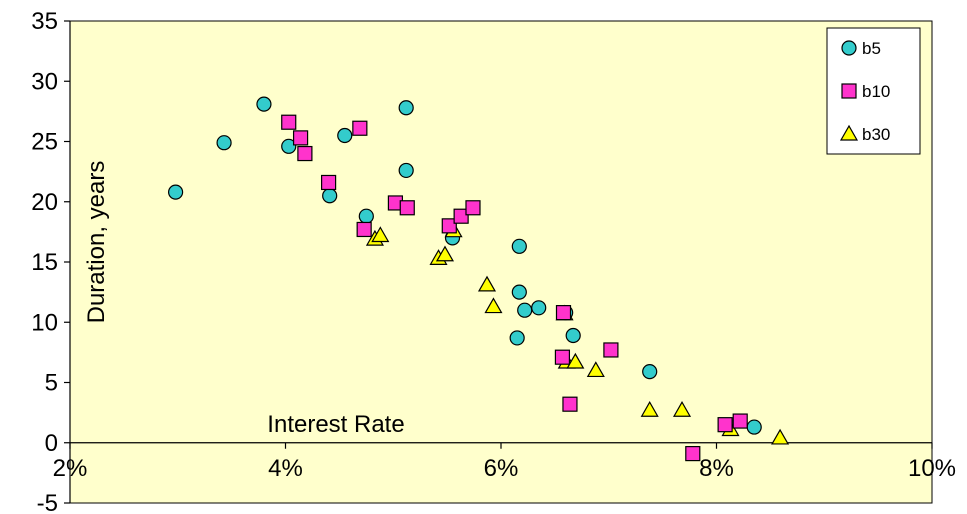  What do you see at coordinates (51, 383) in the screenshot?
I see `y-tick-label: 5` at bounding box center [51, 383].